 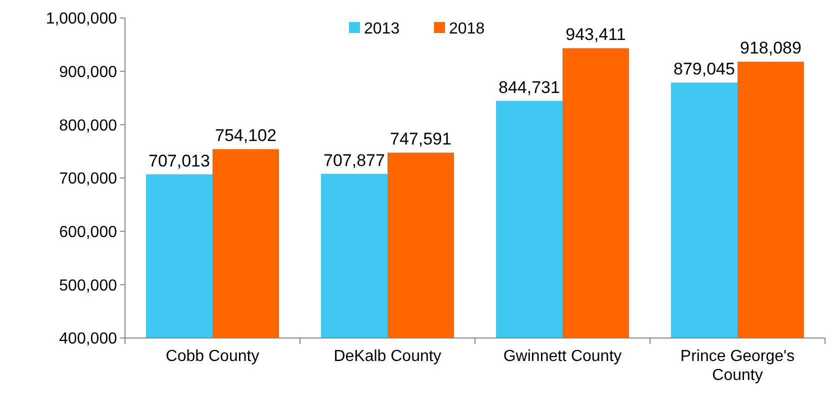 What do you see at coordinates (88, 72) in the screenshot?
I see `y-tick-label: 900,000` at bounding box center [88, 72].